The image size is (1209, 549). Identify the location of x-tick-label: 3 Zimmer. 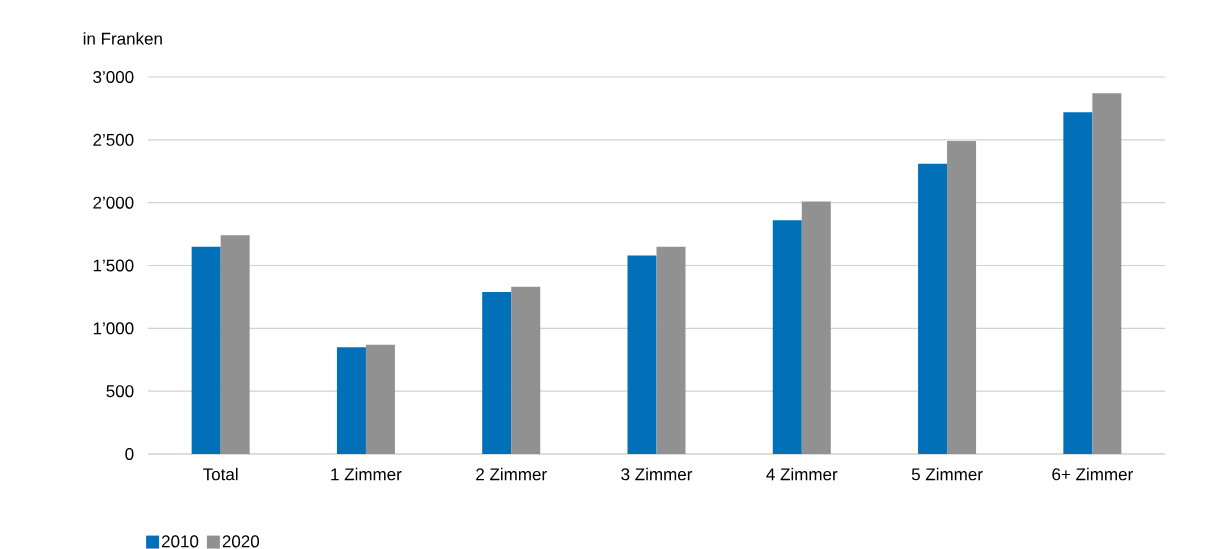
(657, 474).